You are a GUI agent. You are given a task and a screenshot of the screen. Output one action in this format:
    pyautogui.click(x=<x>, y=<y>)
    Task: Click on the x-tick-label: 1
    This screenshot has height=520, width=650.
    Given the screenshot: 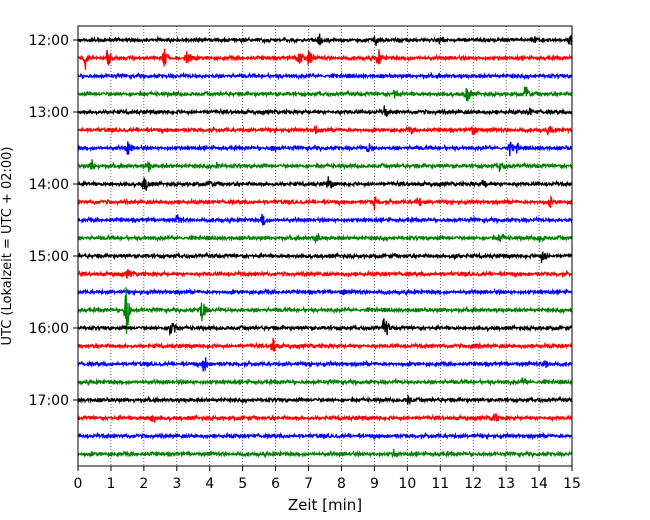 What is the action you would take?
    pyautogui.click(x=110, y=484)
    